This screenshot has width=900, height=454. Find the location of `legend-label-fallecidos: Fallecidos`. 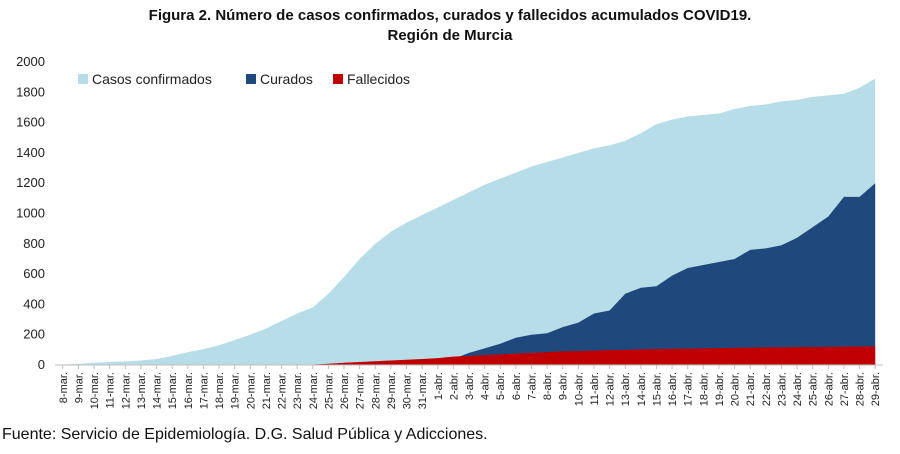

legend-label-fallecidos: Fallecidos is located at coordinates (378, 79).